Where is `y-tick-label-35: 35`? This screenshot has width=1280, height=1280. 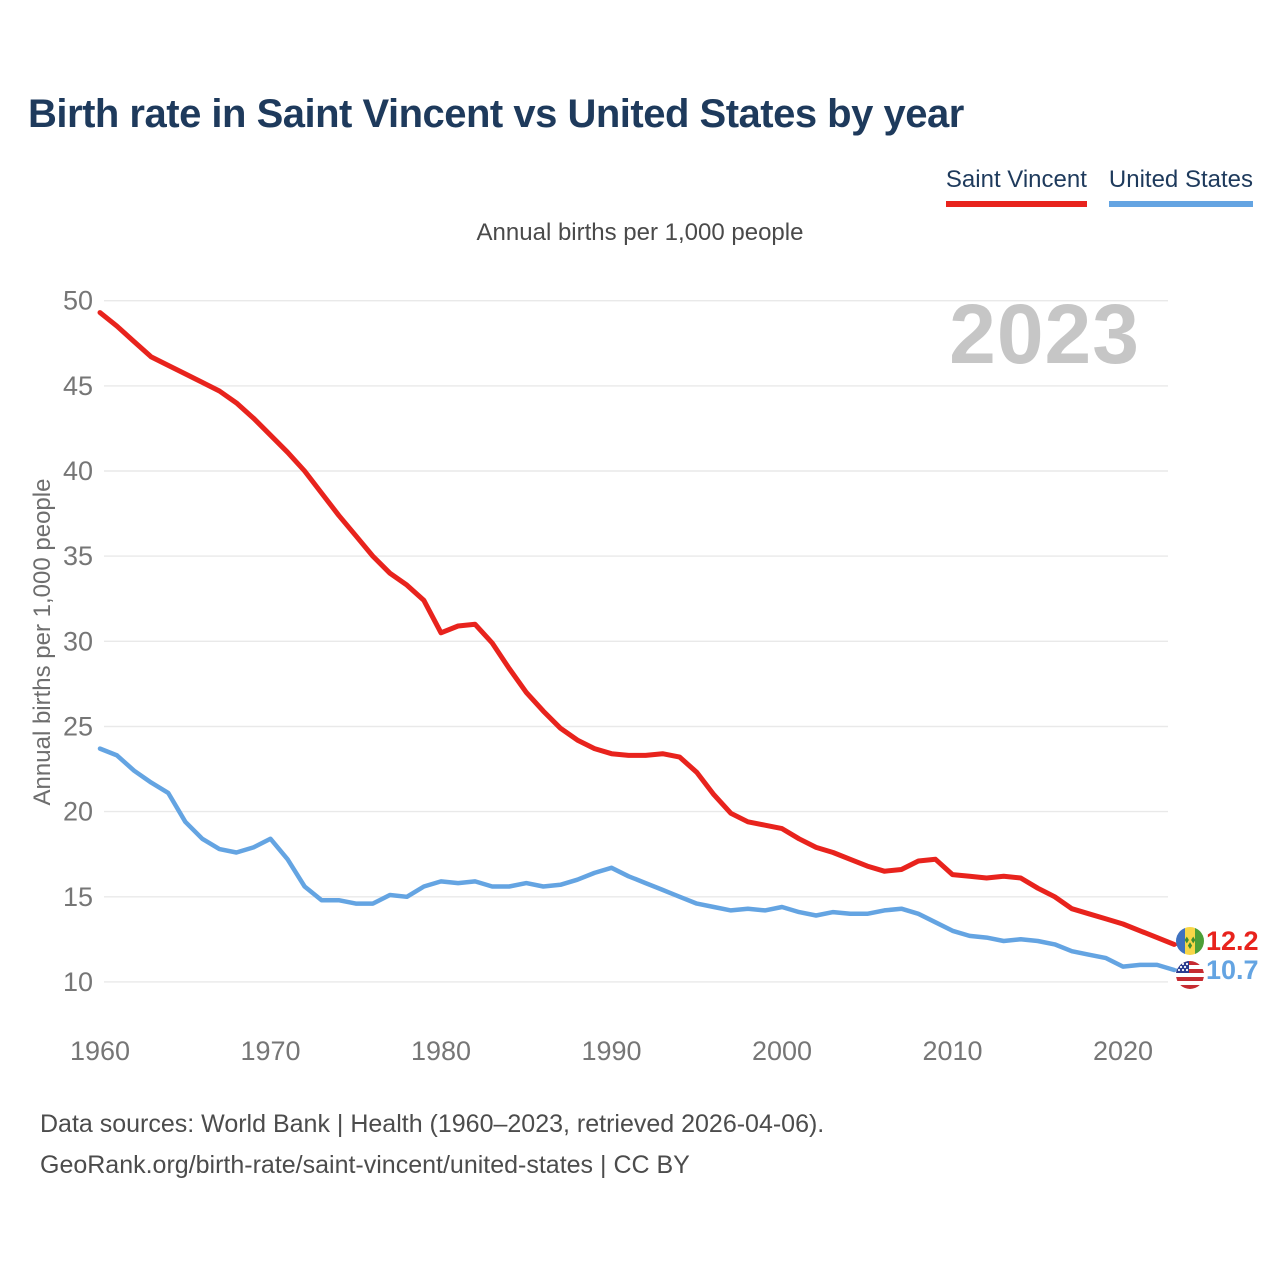 y-tick-label-35: 35 is located at coordinates (78, 556).